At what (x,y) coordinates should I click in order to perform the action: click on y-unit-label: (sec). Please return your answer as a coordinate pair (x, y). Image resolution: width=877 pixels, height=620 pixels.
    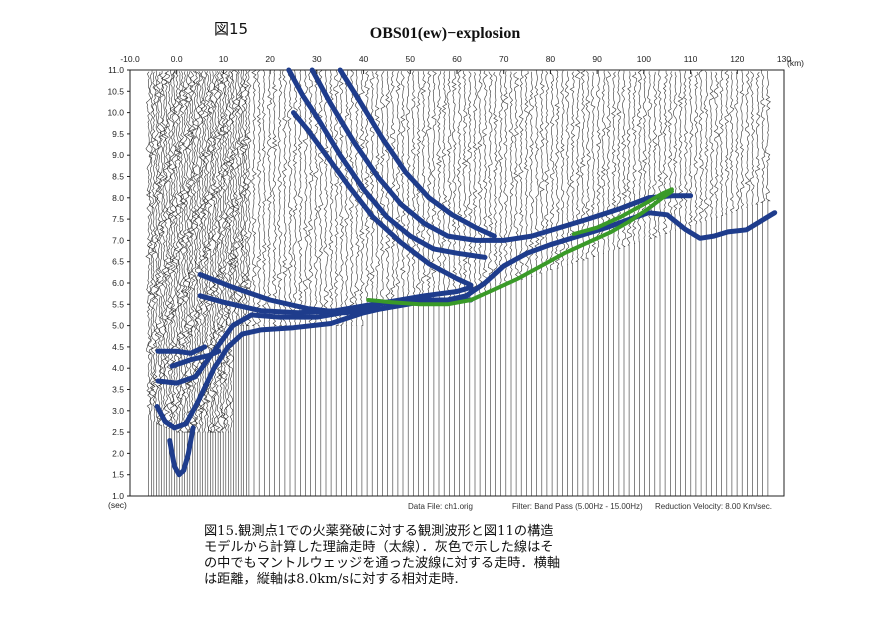
    Looking at the image, I should click on (117, 505).